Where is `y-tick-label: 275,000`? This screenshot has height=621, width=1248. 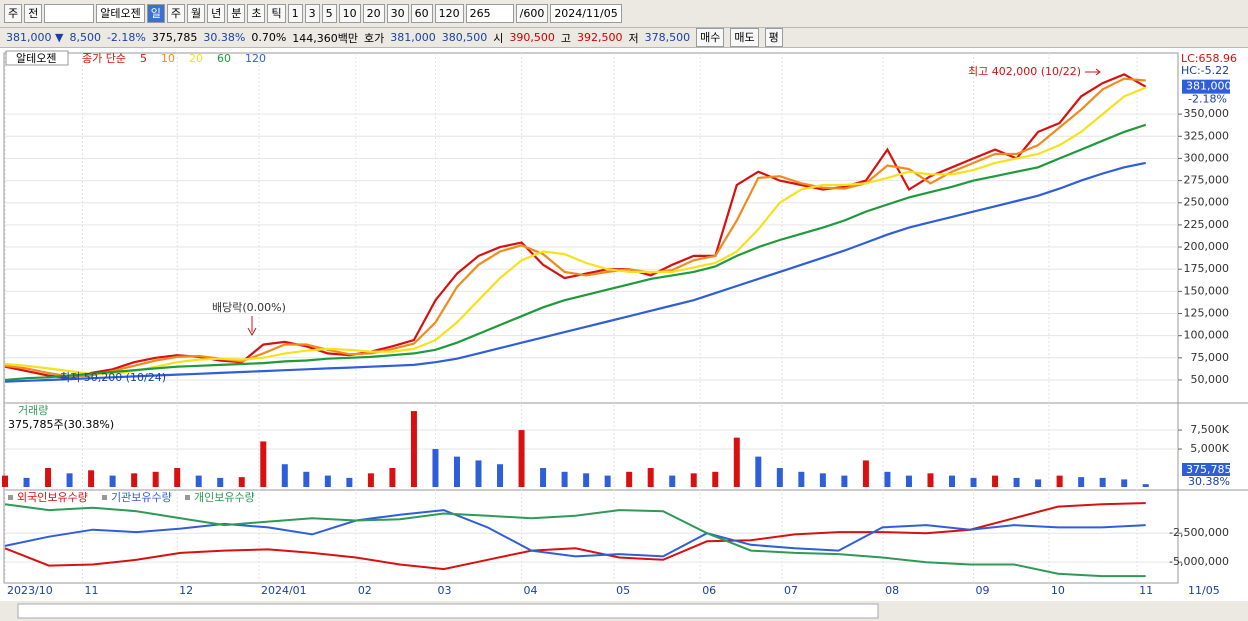 y-tick-label: 275,000 is located at coordinates (1207, 180).